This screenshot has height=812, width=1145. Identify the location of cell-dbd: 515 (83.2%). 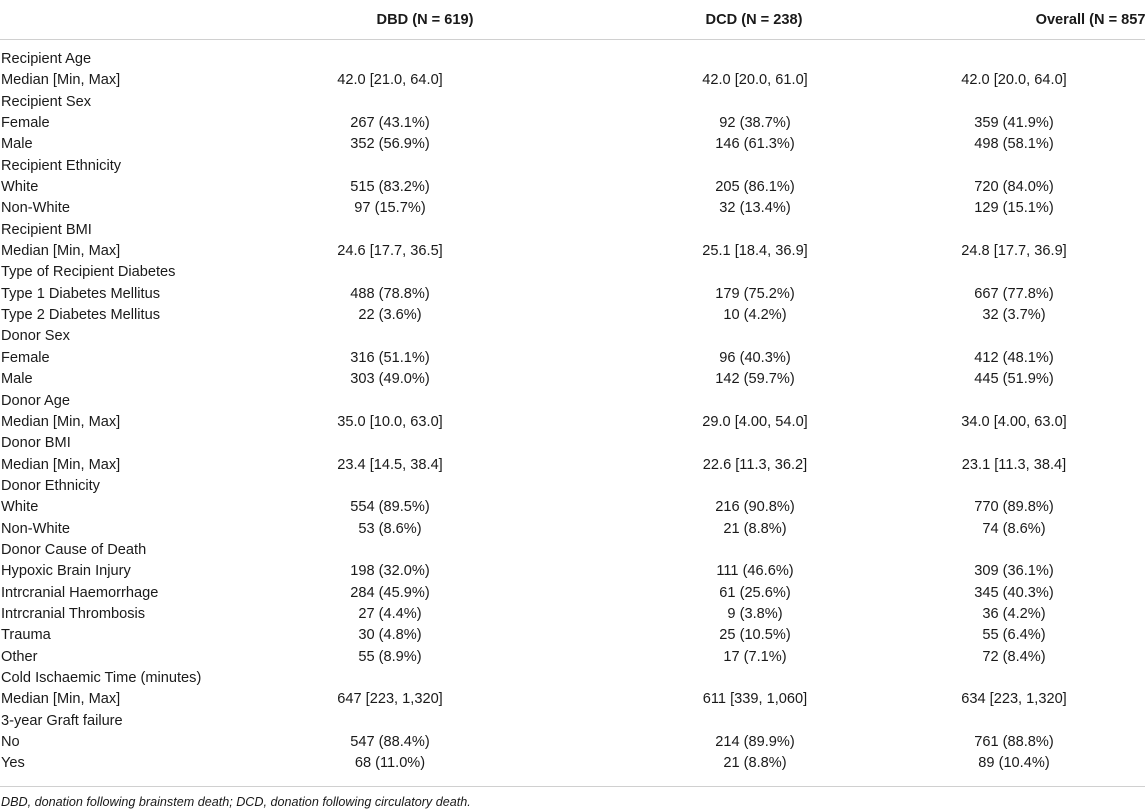
(390, 187).